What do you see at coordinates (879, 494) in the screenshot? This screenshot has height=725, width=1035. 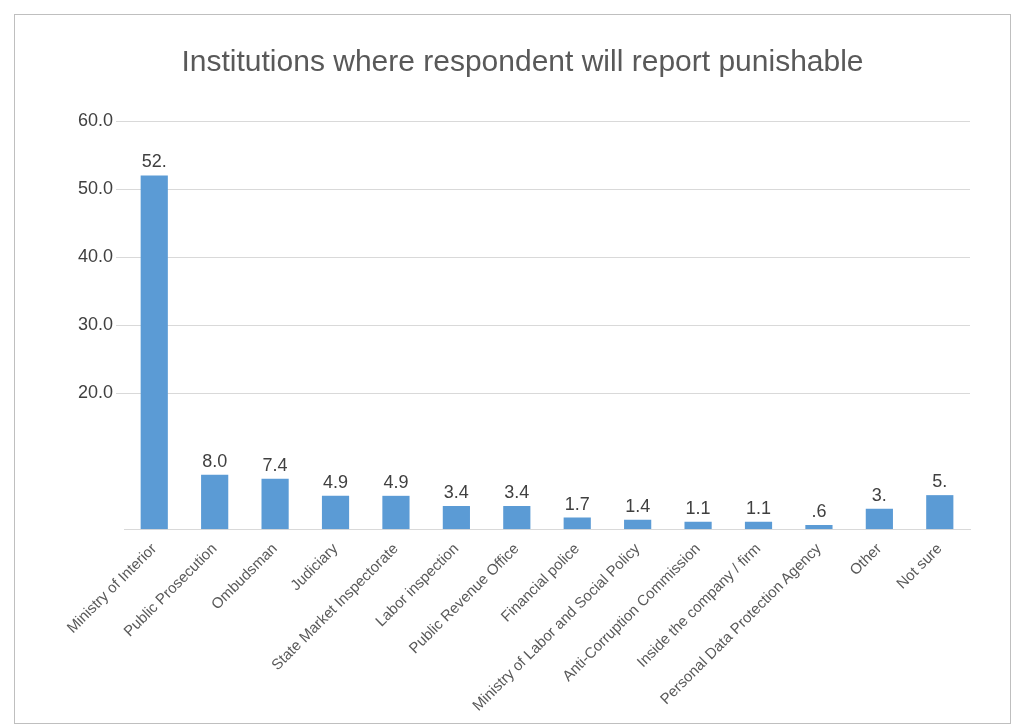 I see `data-label: 3.` at bounding box center [879, 494].